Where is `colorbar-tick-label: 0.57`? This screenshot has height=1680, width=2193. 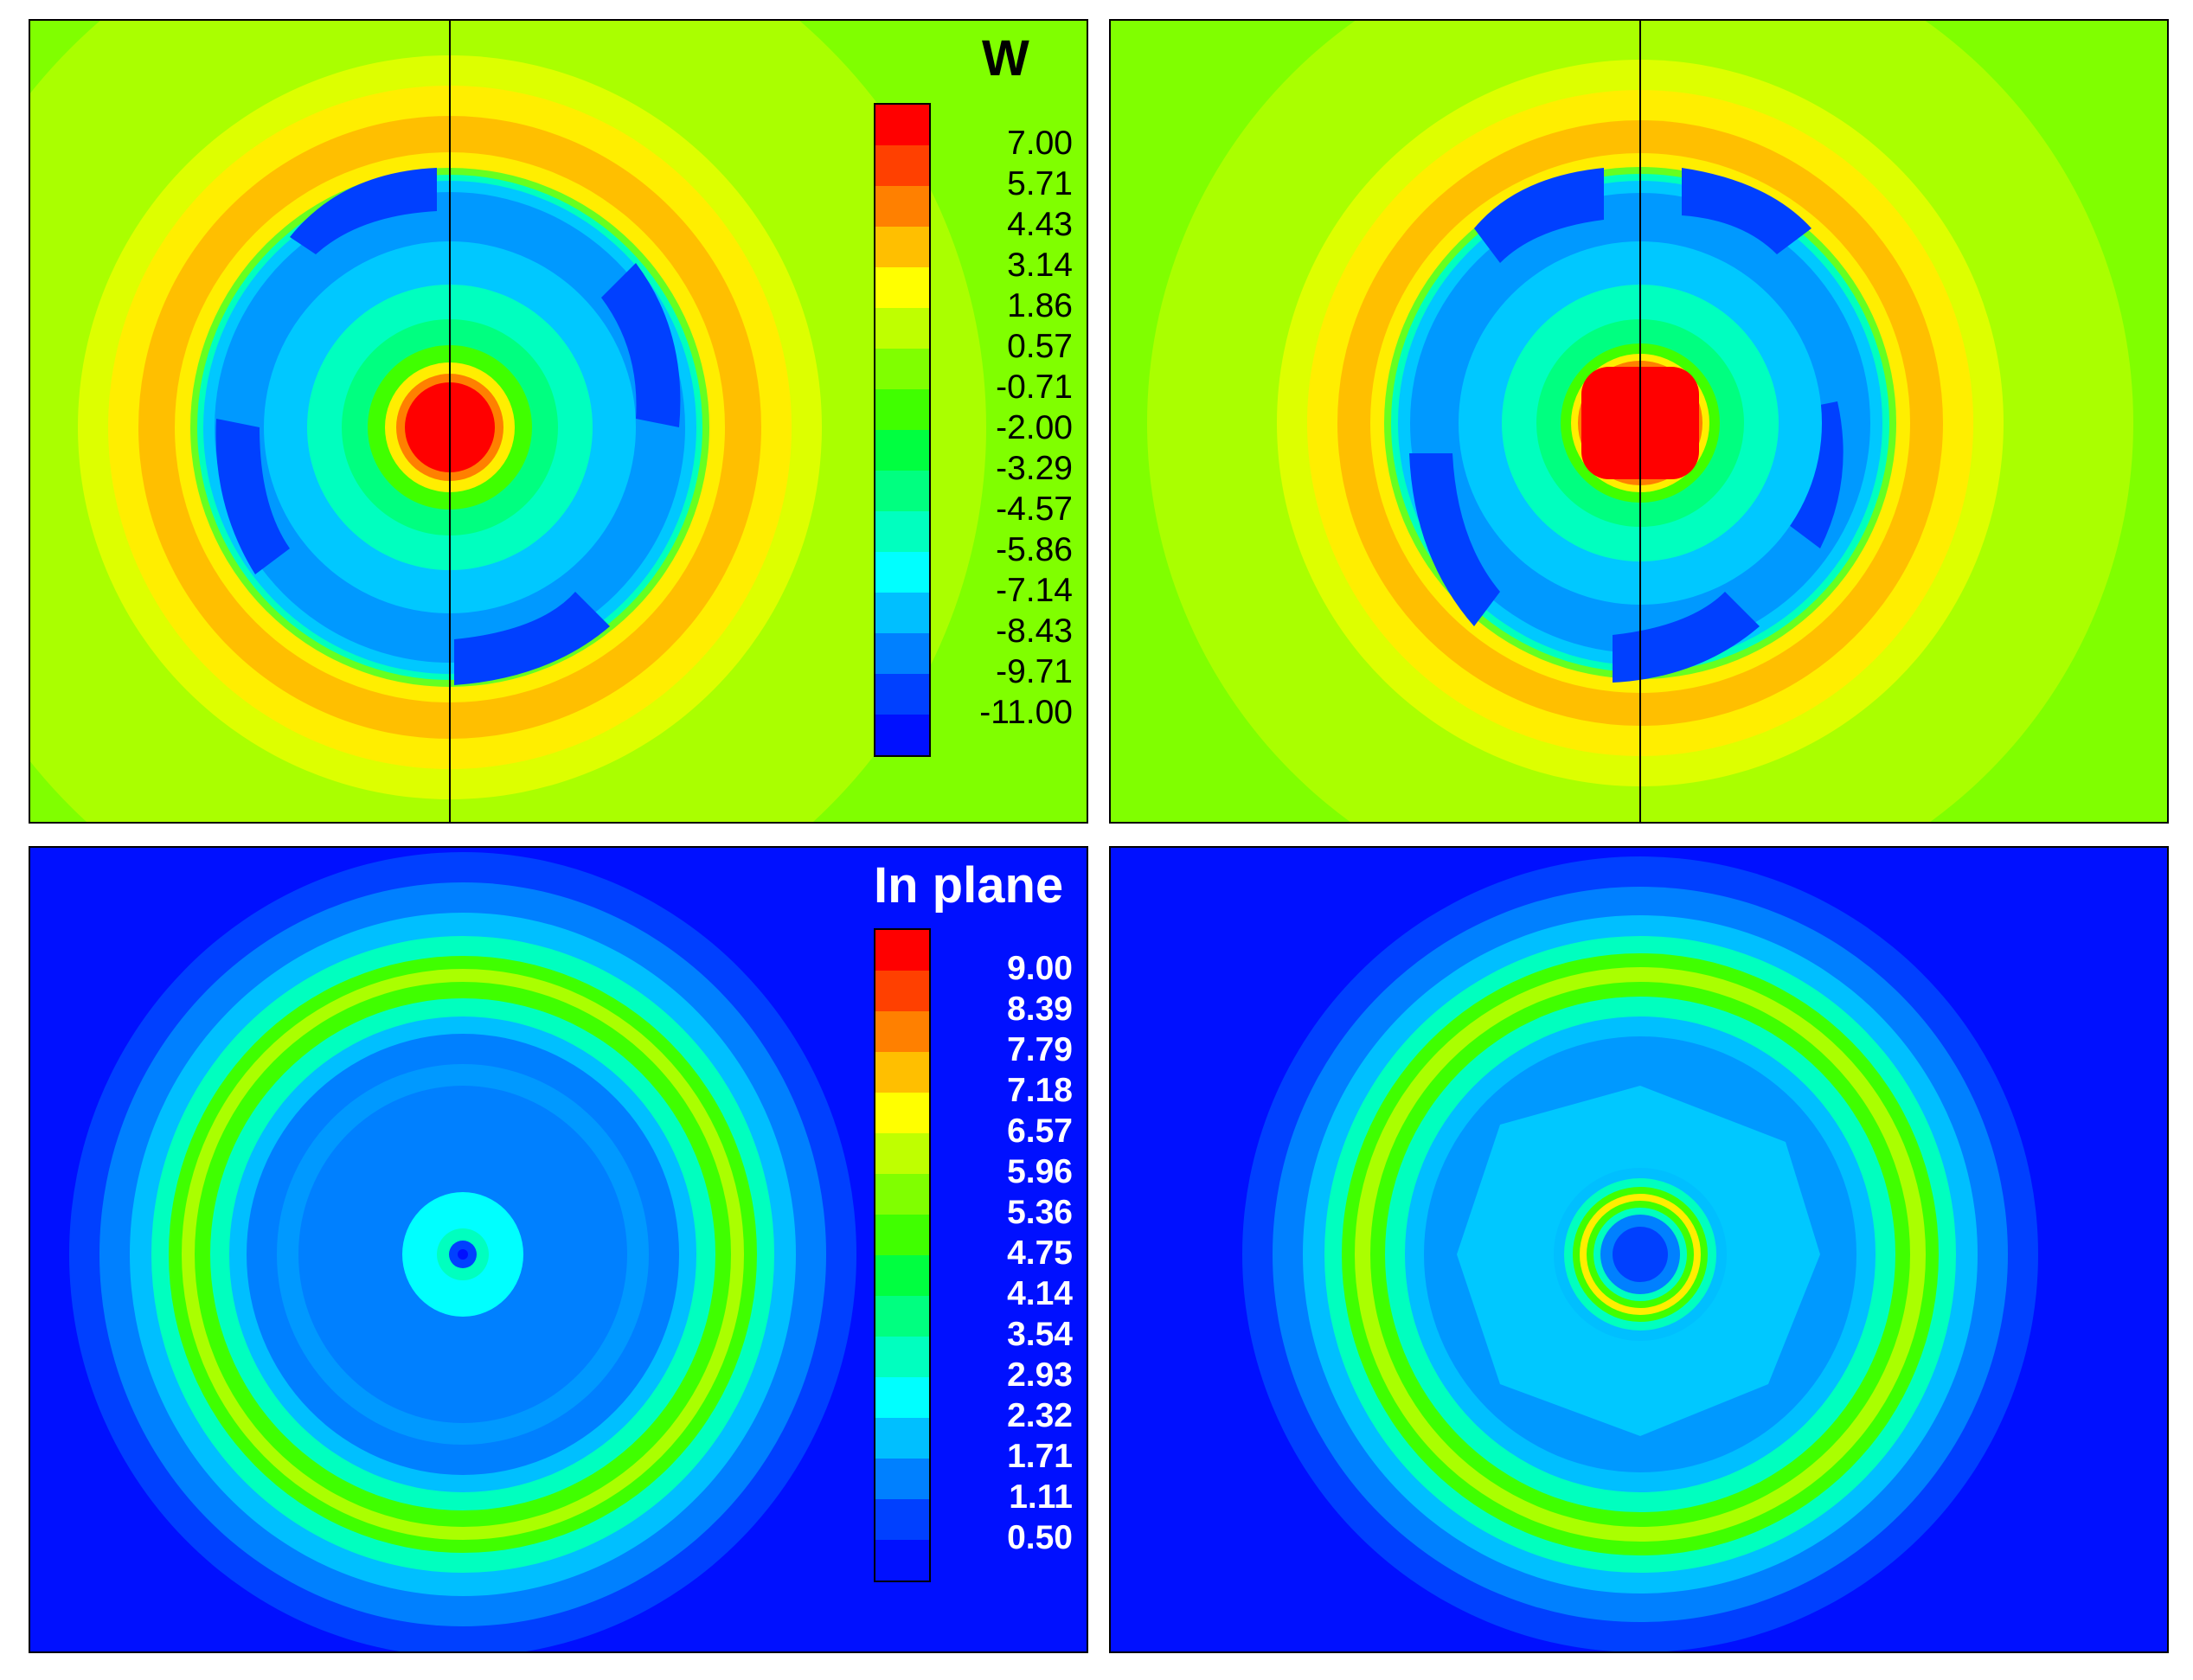 colorbar-tick-label: 0.57 is located at coordinates (1040, 346).